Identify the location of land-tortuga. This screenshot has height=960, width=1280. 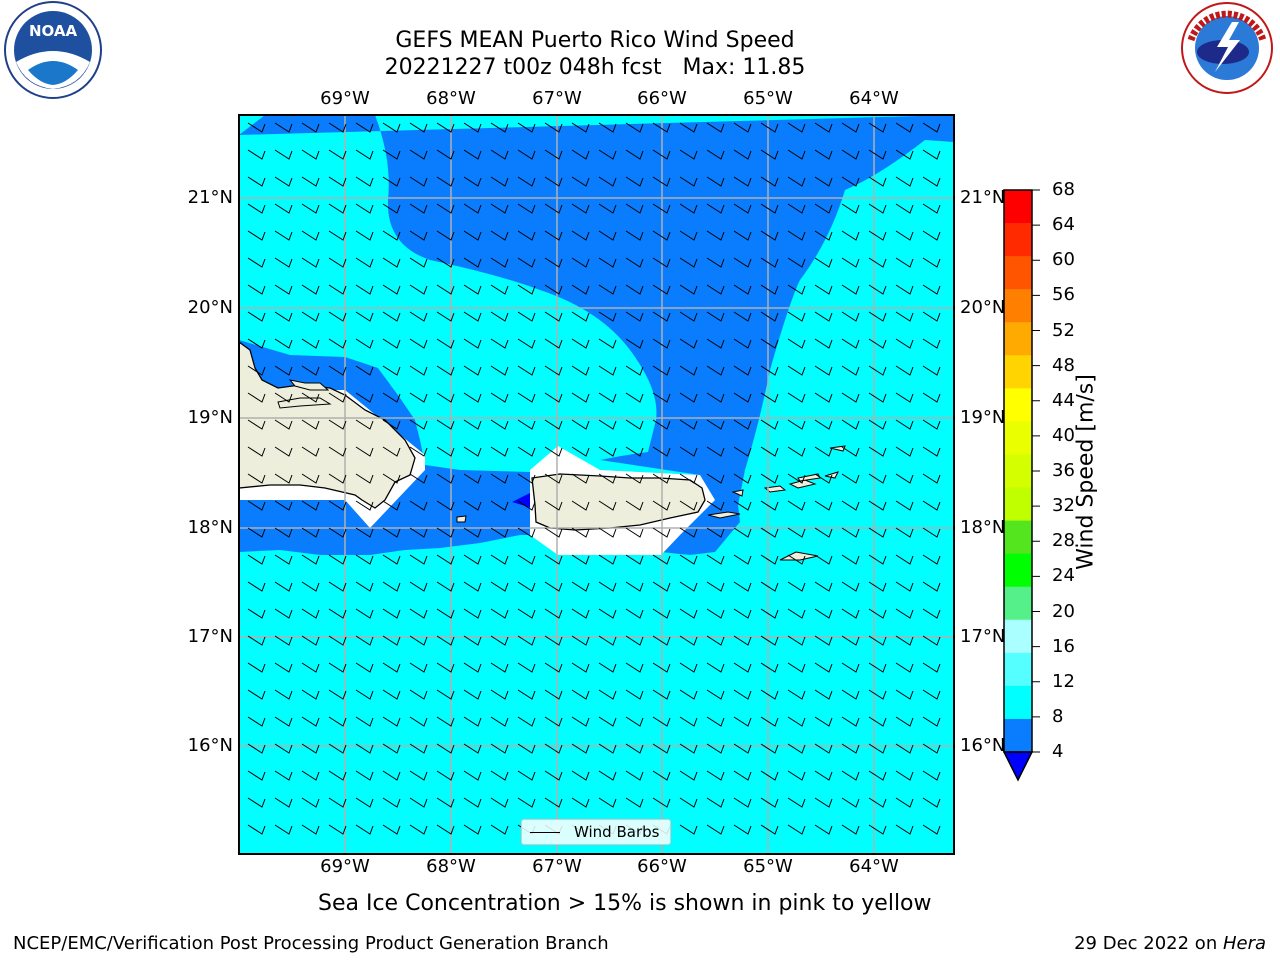
(309, 385).